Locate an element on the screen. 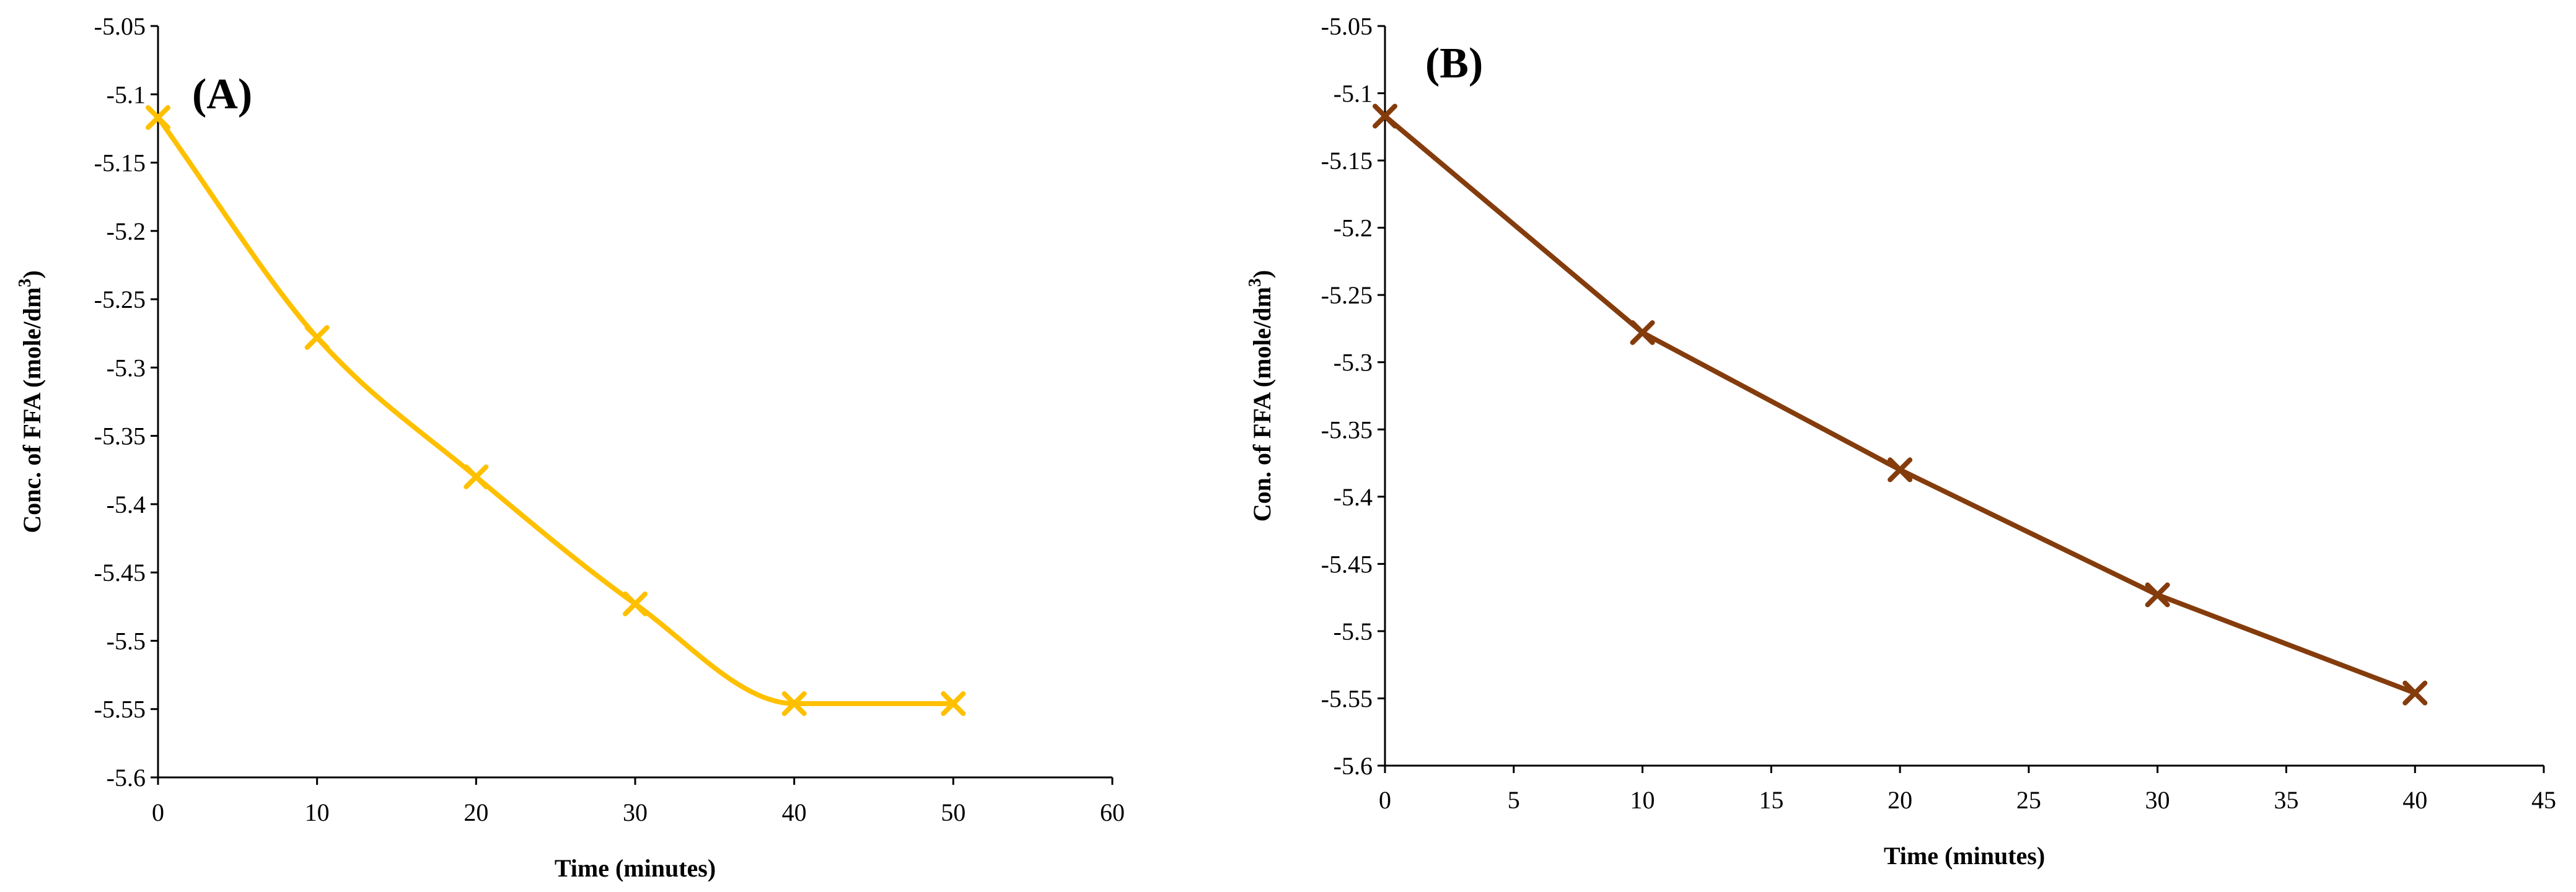 This screenshot has width=2576, height=892. x-tick-label: 35 is located at coordinates (2286, 800).